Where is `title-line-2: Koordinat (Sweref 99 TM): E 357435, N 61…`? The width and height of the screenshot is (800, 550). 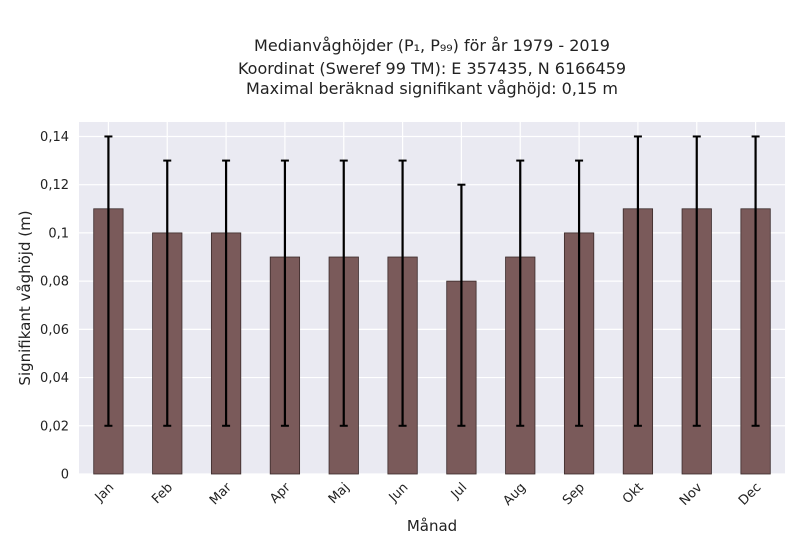
title-line-2: Koordinat (Sweref 99 TM): E 357435, N 61… is located at coordinates (432, 68).